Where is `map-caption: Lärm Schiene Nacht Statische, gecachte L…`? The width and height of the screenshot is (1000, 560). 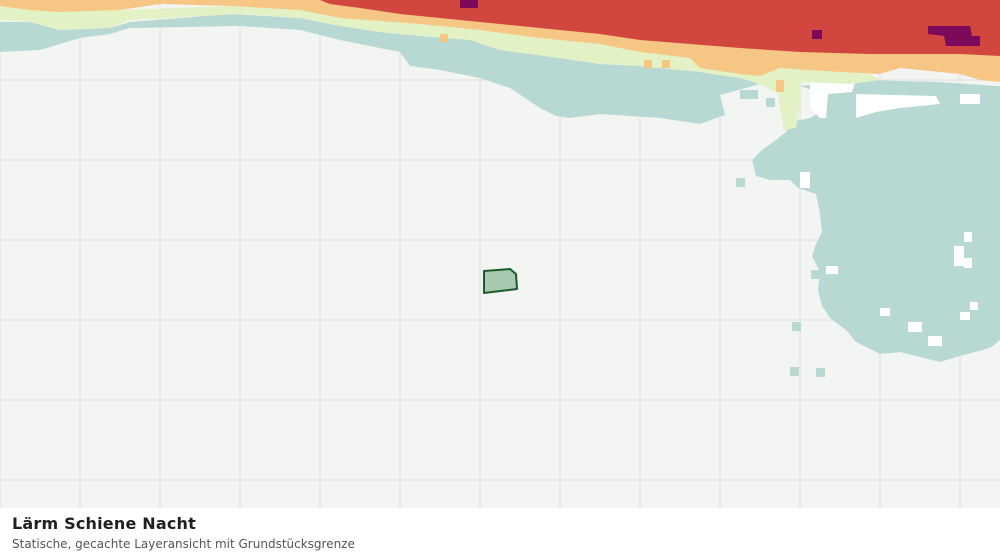 map-caption: Lärm Schiene Nacht Statische, gecachte L… is located at coordinates (500, 534).